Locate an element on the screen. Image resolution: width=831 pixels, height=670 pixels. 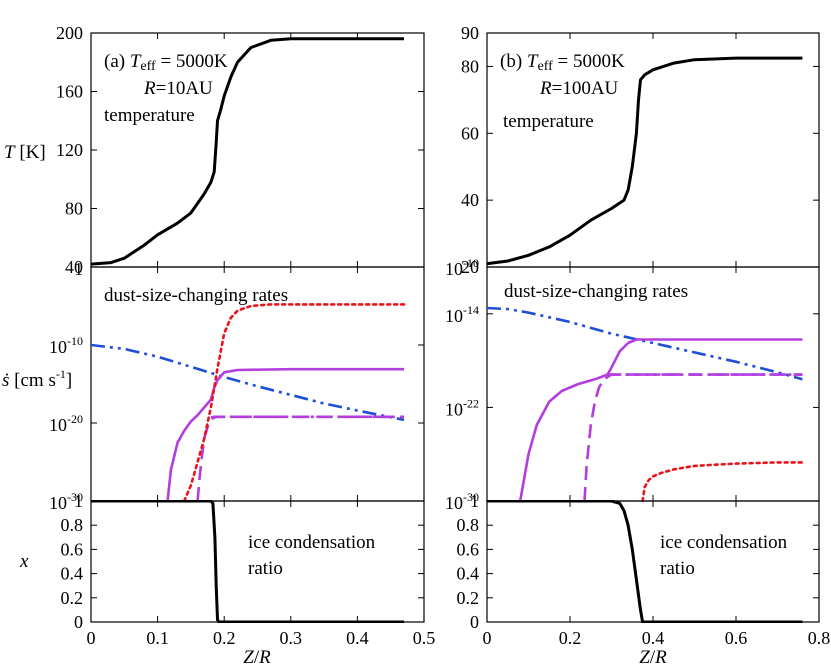
x-tick-label: 0.3 is located at coordinates (291, 638).